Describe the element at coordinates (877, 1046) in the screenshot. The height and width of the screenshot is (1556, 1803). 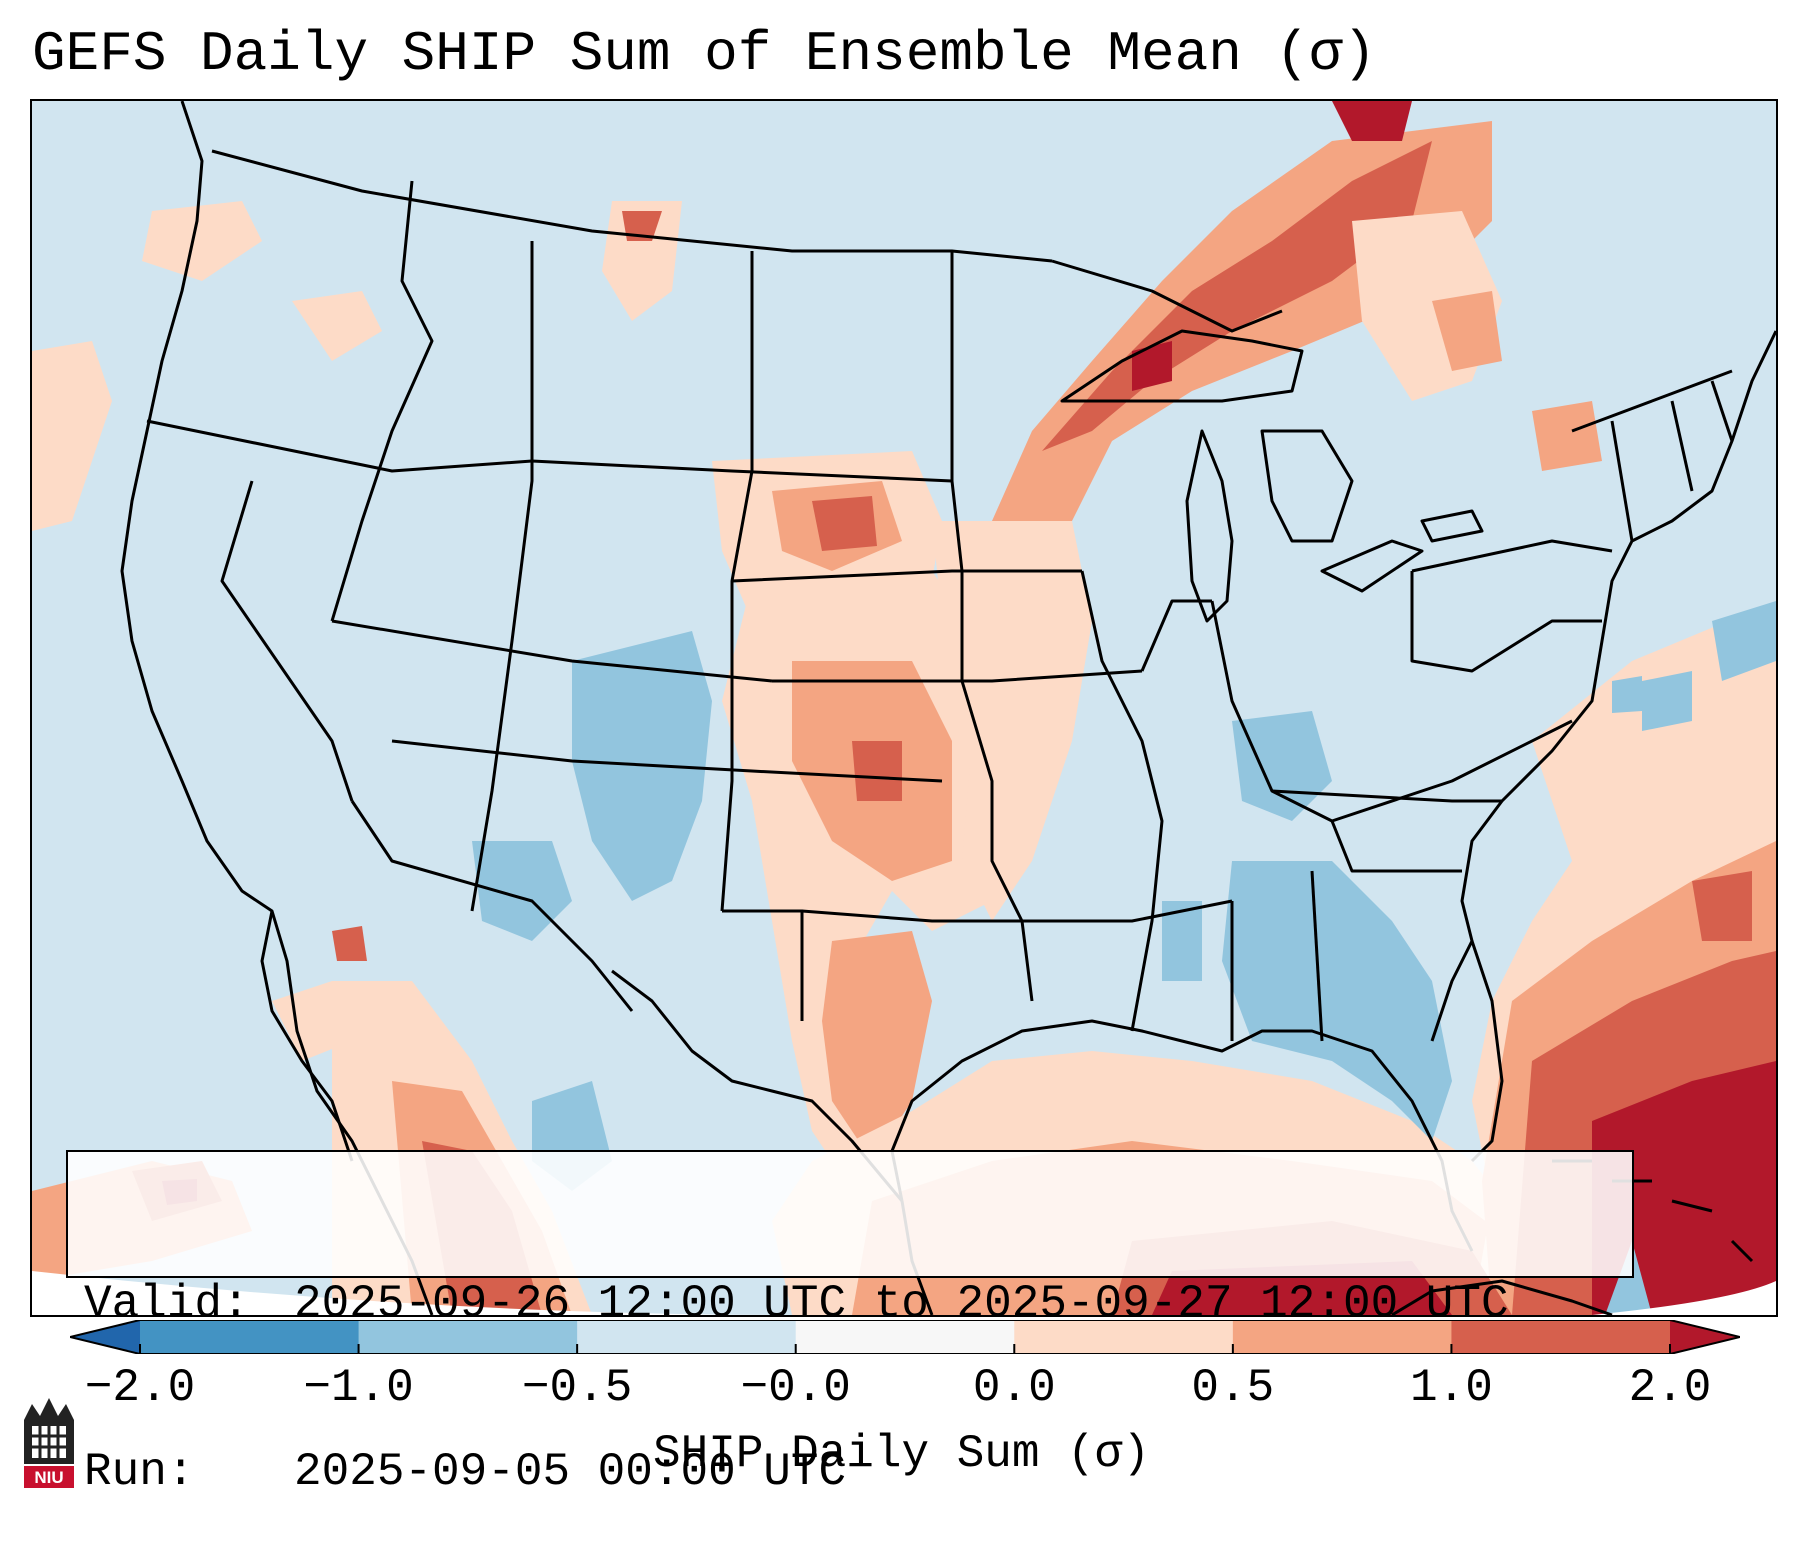
I see `field-region-texas` at that location.